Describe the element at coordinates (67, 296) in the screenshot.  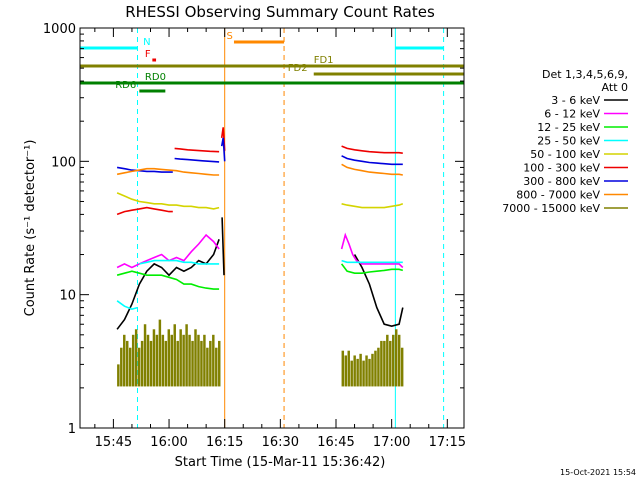
I see `y-tick-label-1: 10` at that location.